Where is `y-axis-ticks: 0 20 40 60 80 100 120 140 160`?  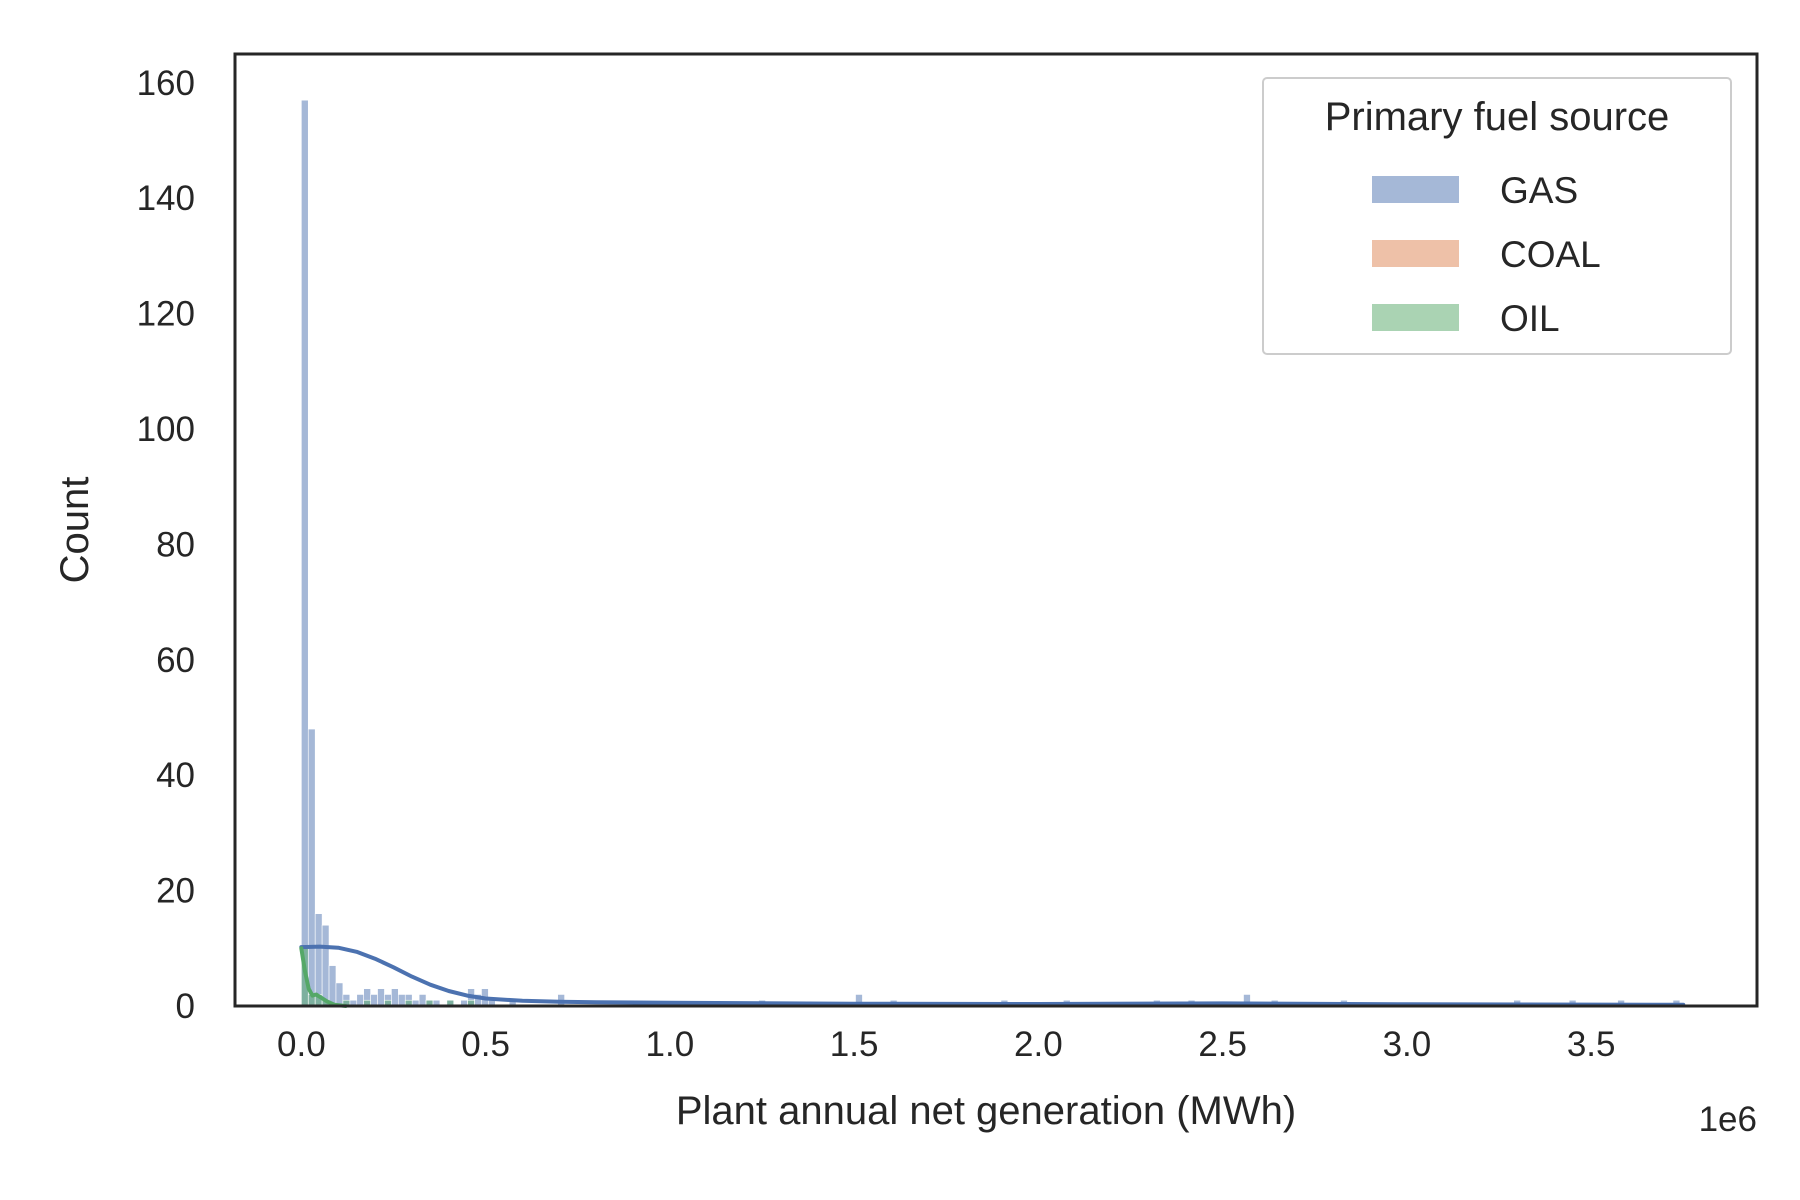 y-axis-ticks: 0 20 40 60 80 100 120 140 160 is located at coordinates (166, 545).